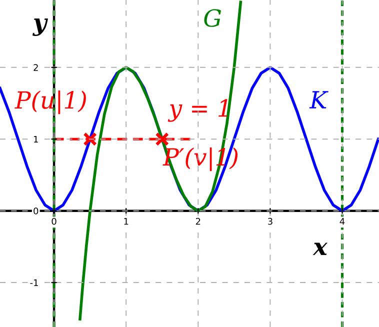 The image size is (379, 327). What do you see at coordinates (36, 211) in the screenshot?
I see `y-tick-label: 0` at bounding box center [36, 211].